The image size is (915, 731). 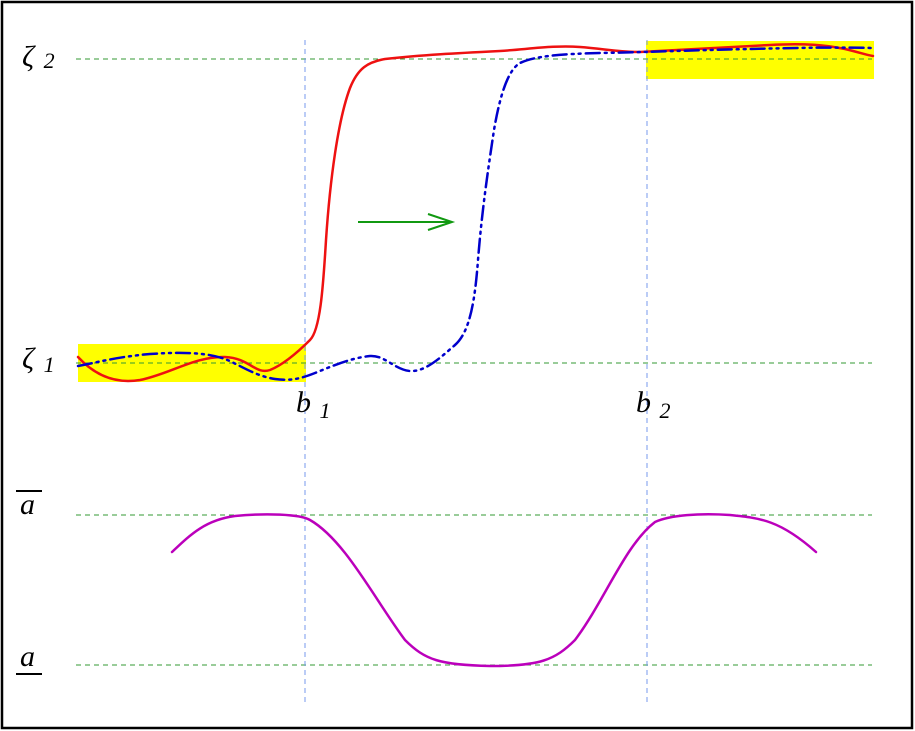 What do you see at coordinates (27, 656) in the screenshot?
I see `label-a-lower: a` at bounding box center [27, 656].